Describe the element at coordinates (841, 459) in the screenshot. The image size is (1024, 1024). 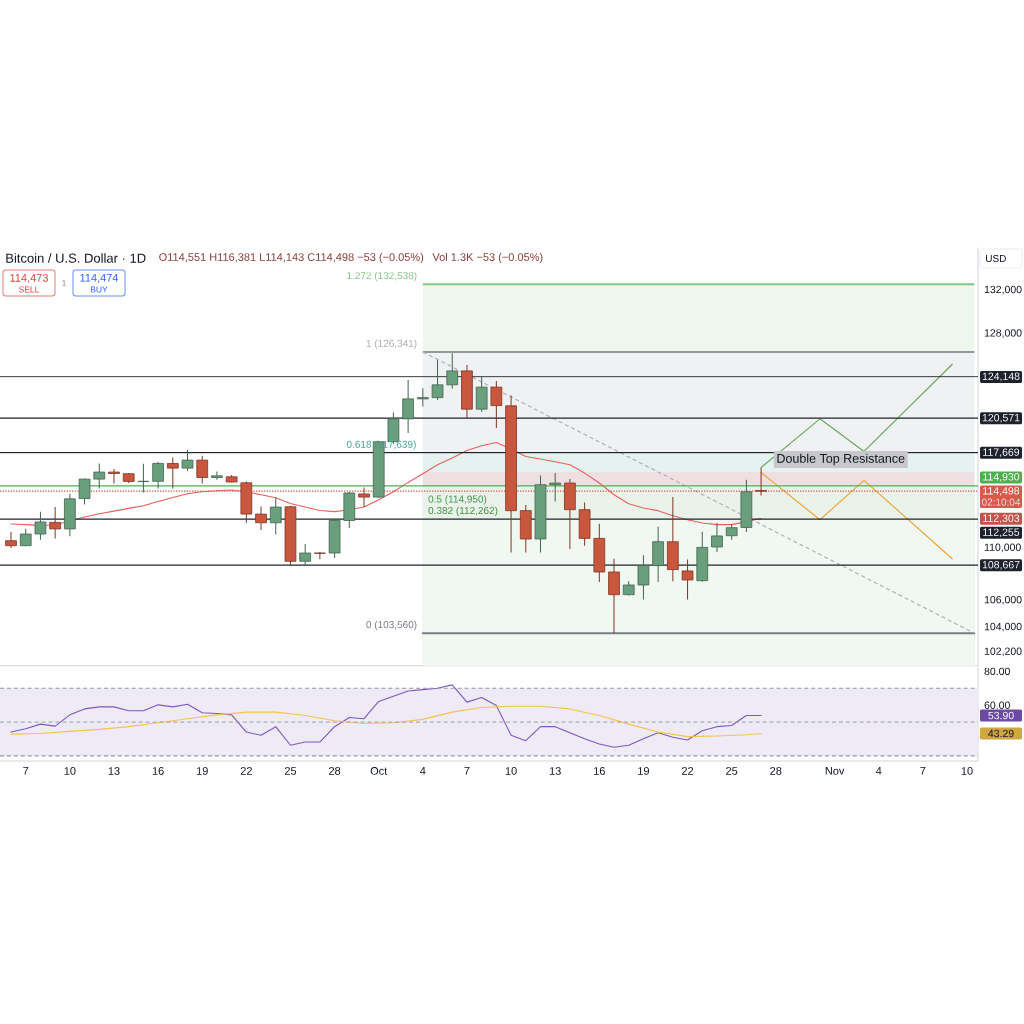
I see `annotation: Double Top Resistance` at that location.